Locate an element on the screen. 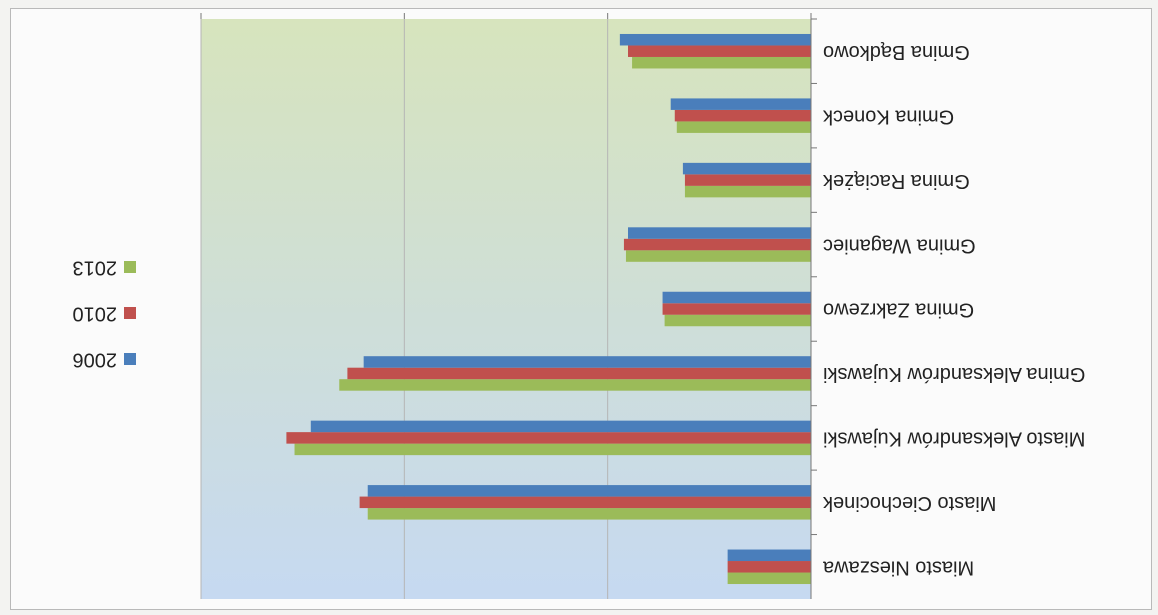 The width and height of the screenshot is (1158, 615). legend-label-2010: 2010 is located at coordinates (95, 314).